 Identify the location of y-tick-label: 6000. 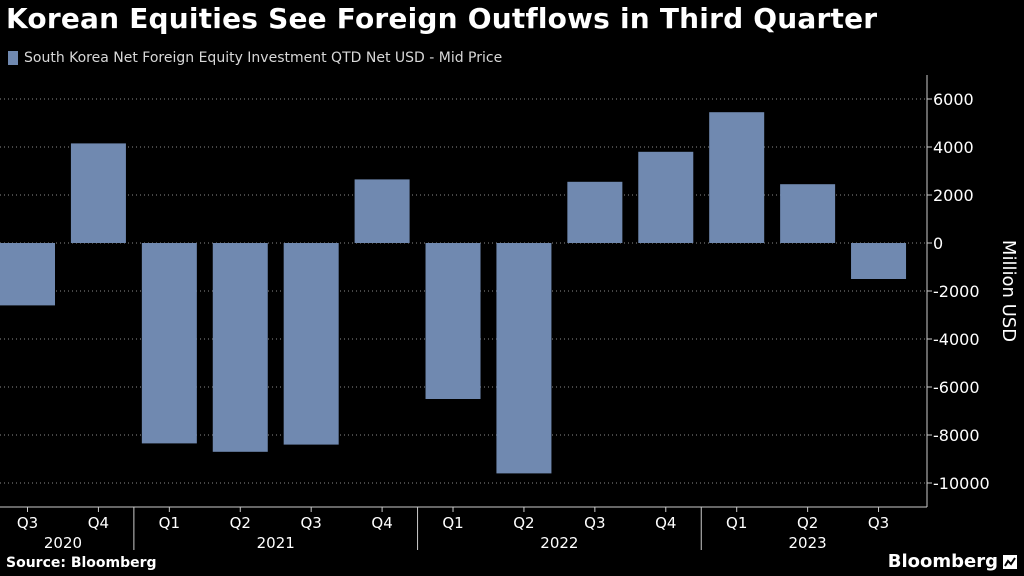
(953, 99).